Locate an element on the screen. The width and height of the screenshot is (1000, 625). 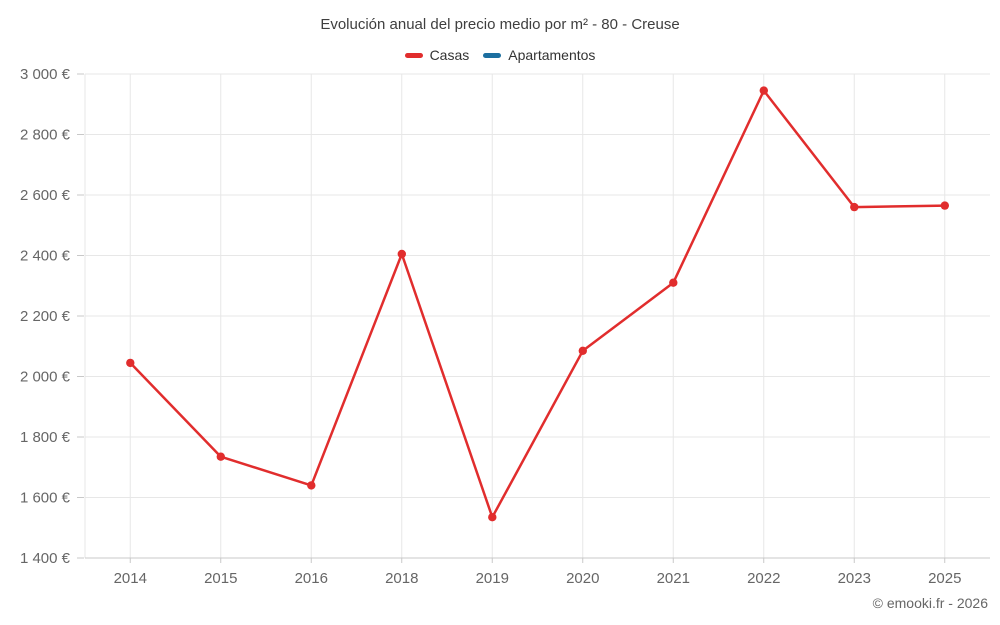
y-tick-label: 1 800 € is located at coordinates (45, 437).